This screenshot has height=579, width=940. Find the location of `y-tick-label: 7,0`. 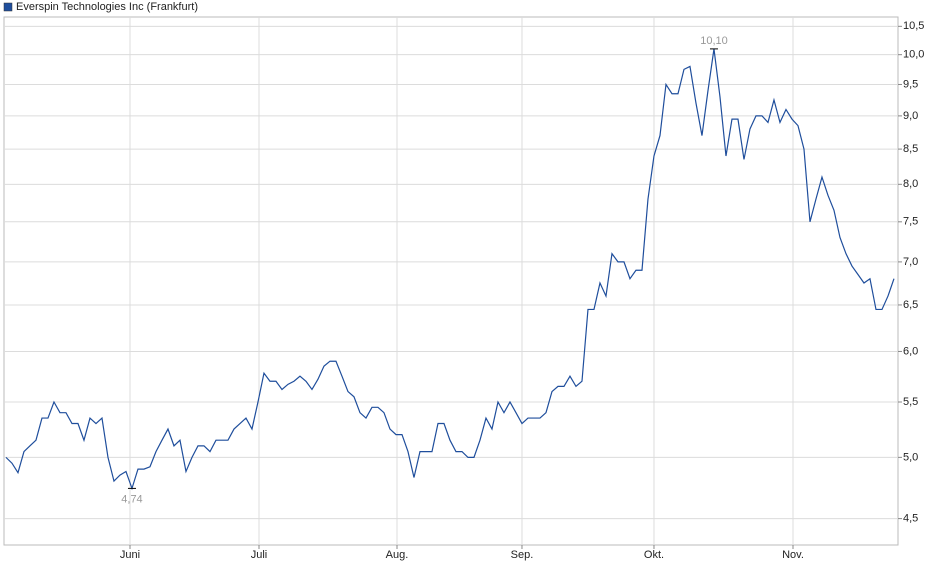

y-tick-label: 7,0 is located at coordinates (910, 262).